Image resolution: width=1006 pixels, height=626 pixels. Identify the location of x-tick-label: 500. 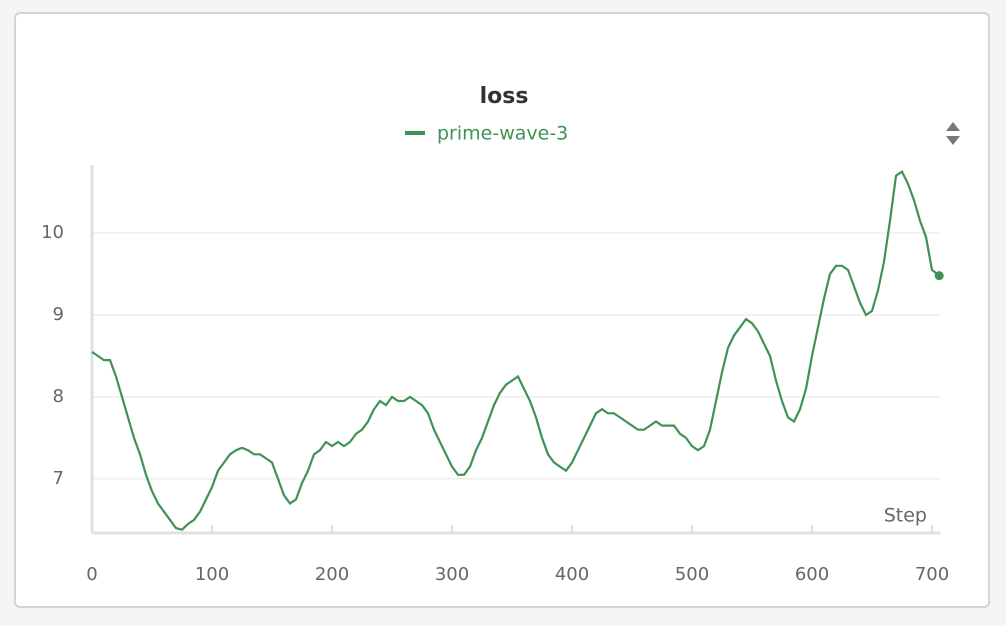
(692, 574).